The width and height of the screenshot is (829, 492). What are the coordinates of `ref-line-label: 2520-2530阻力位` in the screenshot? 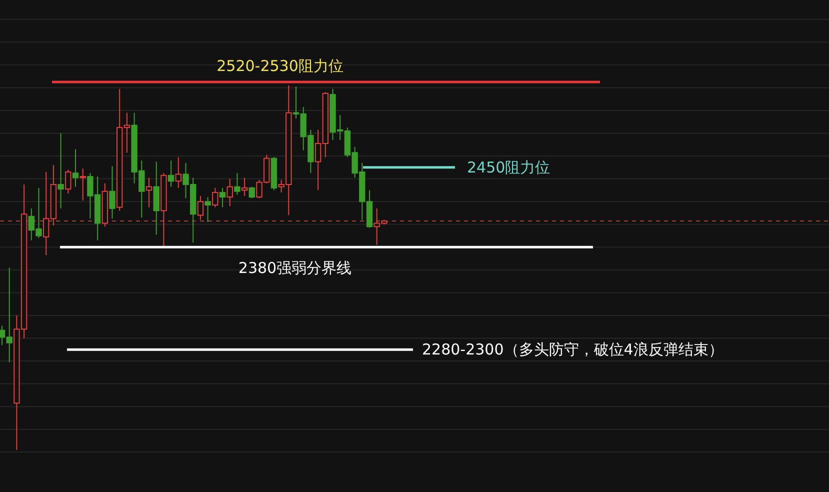 It's located at (280, 66).